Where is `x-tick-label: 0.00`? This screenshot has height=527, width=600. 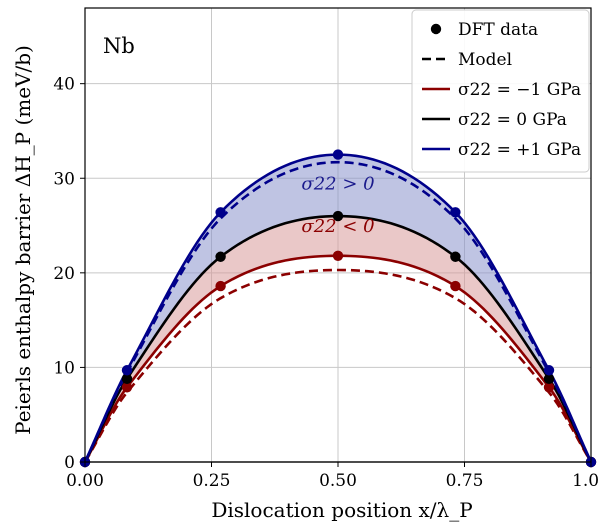
x-tick-label: 0.00 is located at coordinates (85, 481).